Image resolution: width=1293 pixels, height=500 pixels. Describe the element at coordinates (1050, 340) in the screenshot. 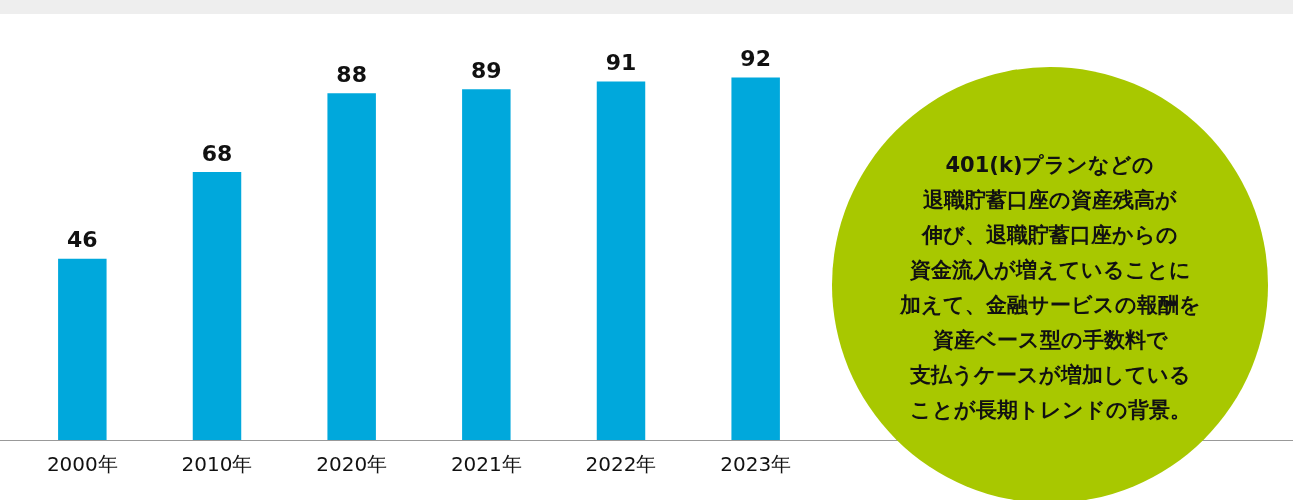

I see `text: 資産ベース型の手数料で` at that location.